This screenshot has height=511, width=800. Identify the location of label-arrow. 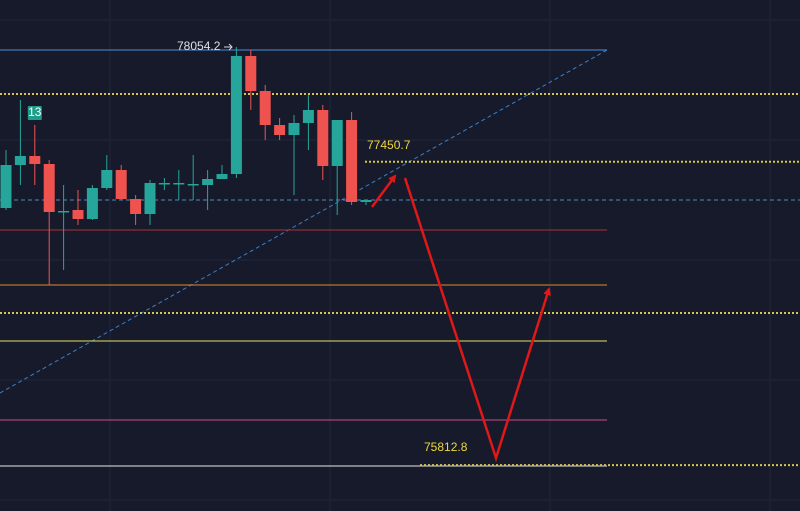
(228, 47).